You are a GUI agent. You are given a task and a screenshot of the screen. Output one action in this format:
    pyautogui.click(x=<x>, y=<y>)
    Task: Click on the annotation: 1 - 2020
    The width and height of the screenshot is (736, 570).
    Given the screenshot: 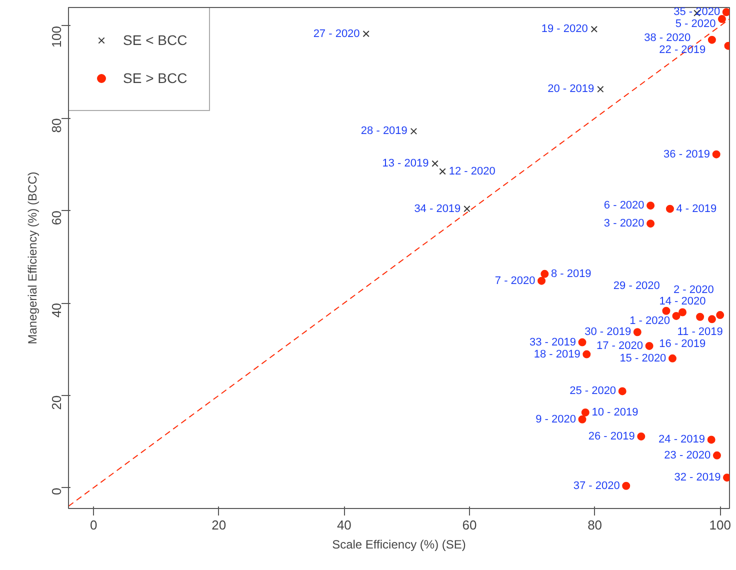 What is the action you would take?
    pyautogui.click(x=650, y=320)
    